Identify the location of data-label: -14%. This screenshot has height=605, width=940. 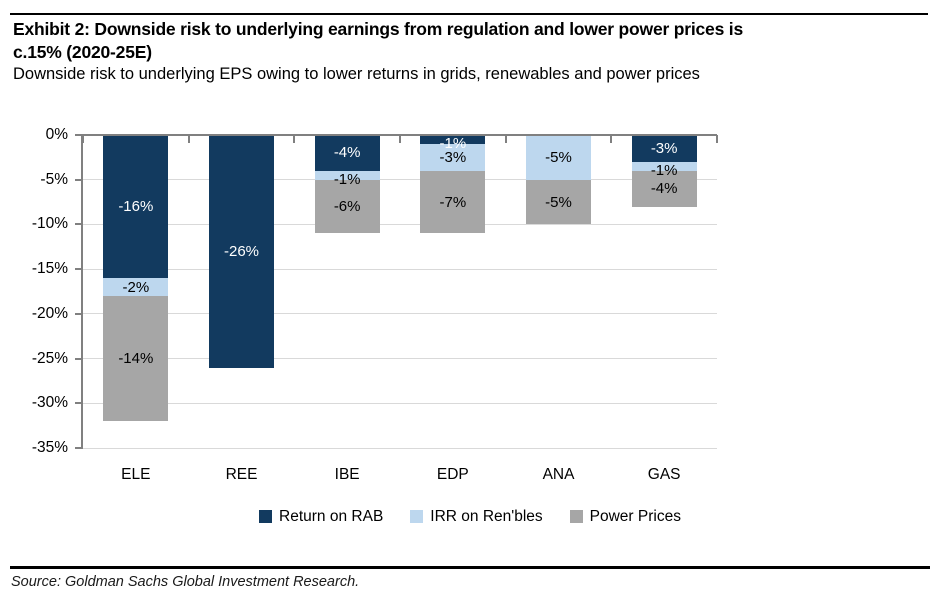
(136, 359).